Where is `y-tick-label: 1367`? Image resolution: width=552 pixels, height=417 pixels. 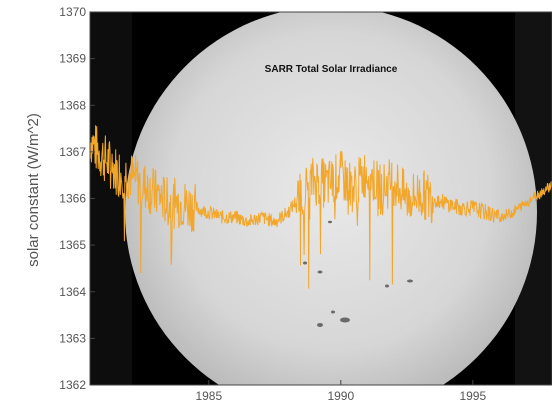 y-tick-label: 1367 is located at coordinates (72, 152).